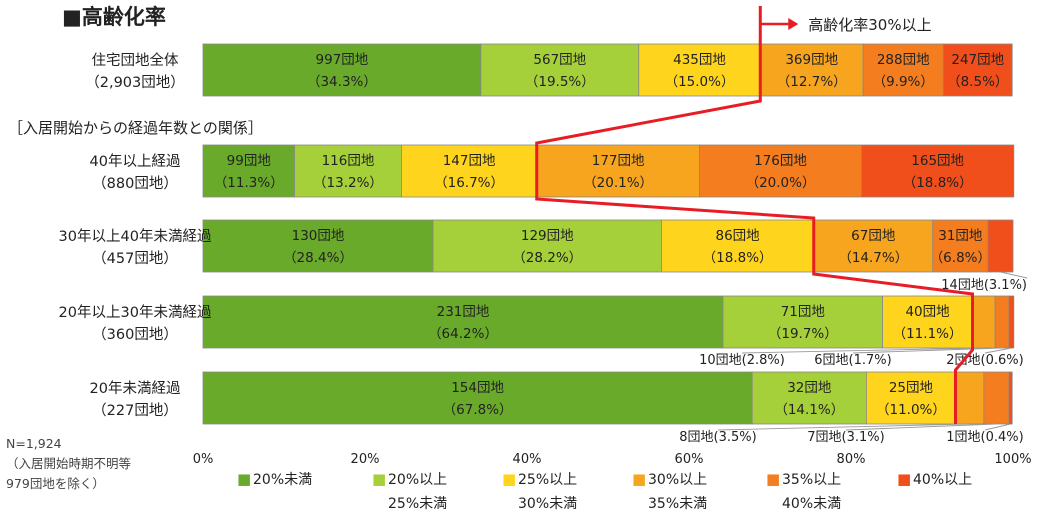 This screenshot has height=526, width=1040. Describe the element at coordinates (618, 161) in the screenshot. I see `data-label-count: 177団地` at that location.